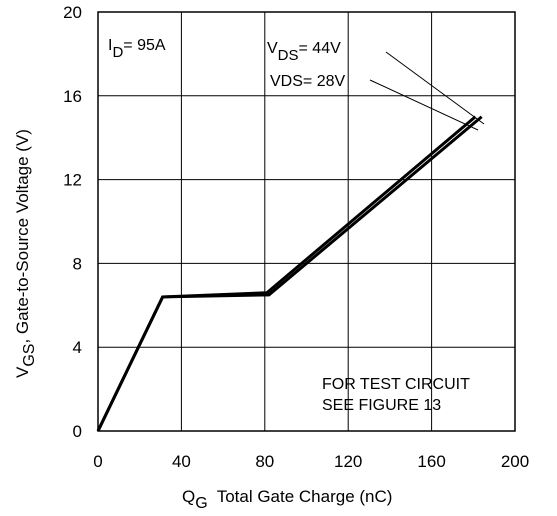 This screenshot has height=516, width=557. Describe the element at coordinates (307, 81) in the screenshot. I see `vds28-label: VDS= 28V` at that location.